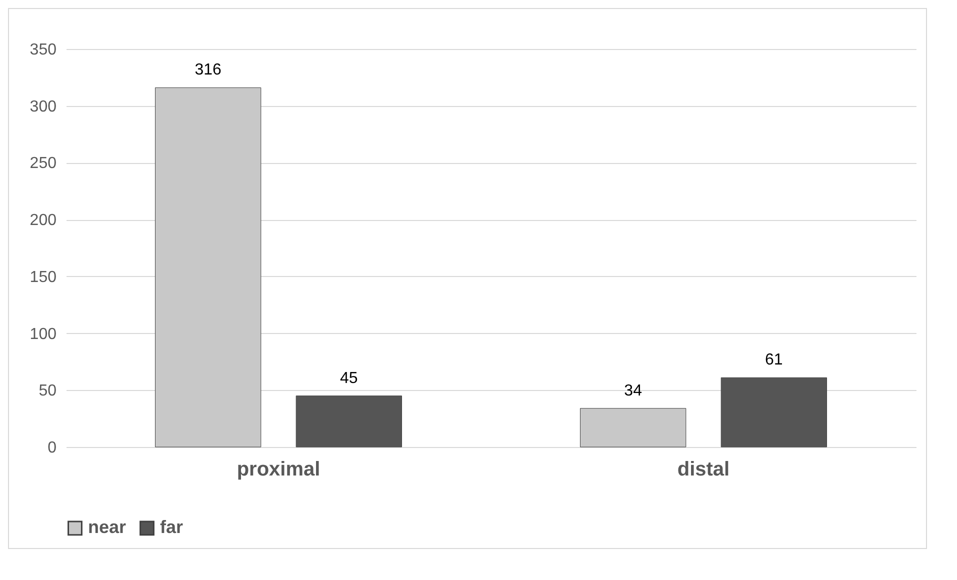 This screenshot has width=957, height=580. I want to click on x-tick-label: proximal, so click(278, 469).